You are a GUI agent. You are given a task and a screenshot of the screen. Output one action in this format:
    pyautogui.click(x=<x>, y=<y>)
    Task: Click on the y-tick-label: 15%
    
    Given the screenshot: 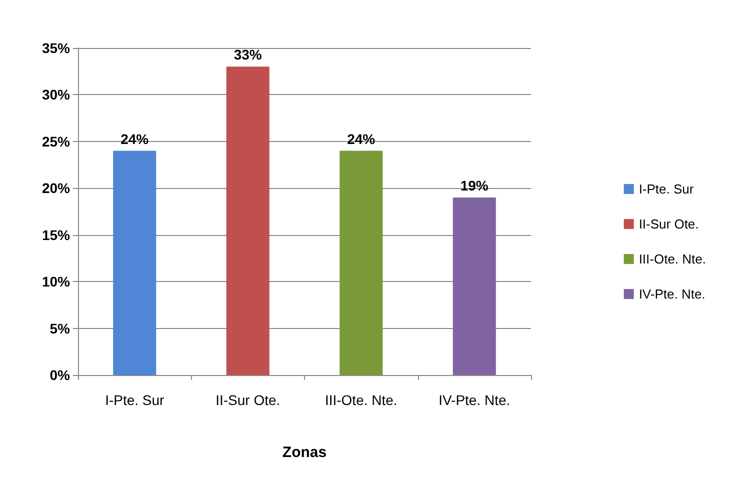 What is the action you would take?
    pyautogui.click(x=56, y=234)
    